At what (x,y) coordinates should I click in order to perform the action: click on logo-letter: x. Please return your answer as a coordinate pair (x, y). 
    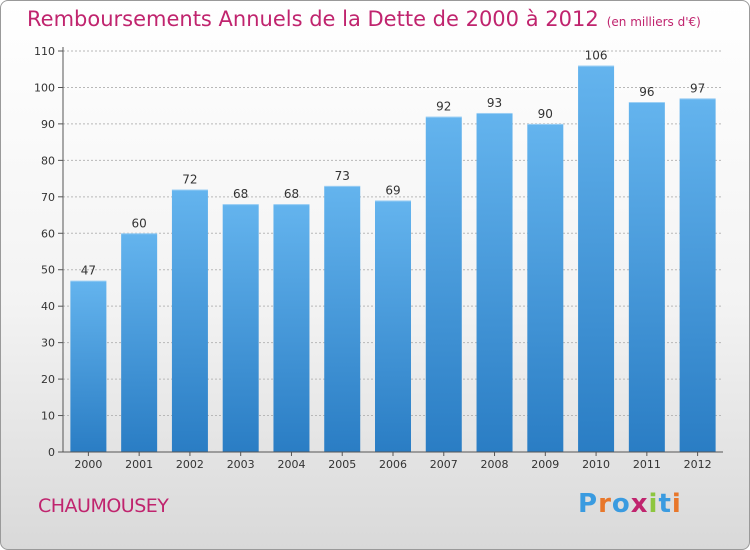
    Looking at the image, I should click on (639, 504).